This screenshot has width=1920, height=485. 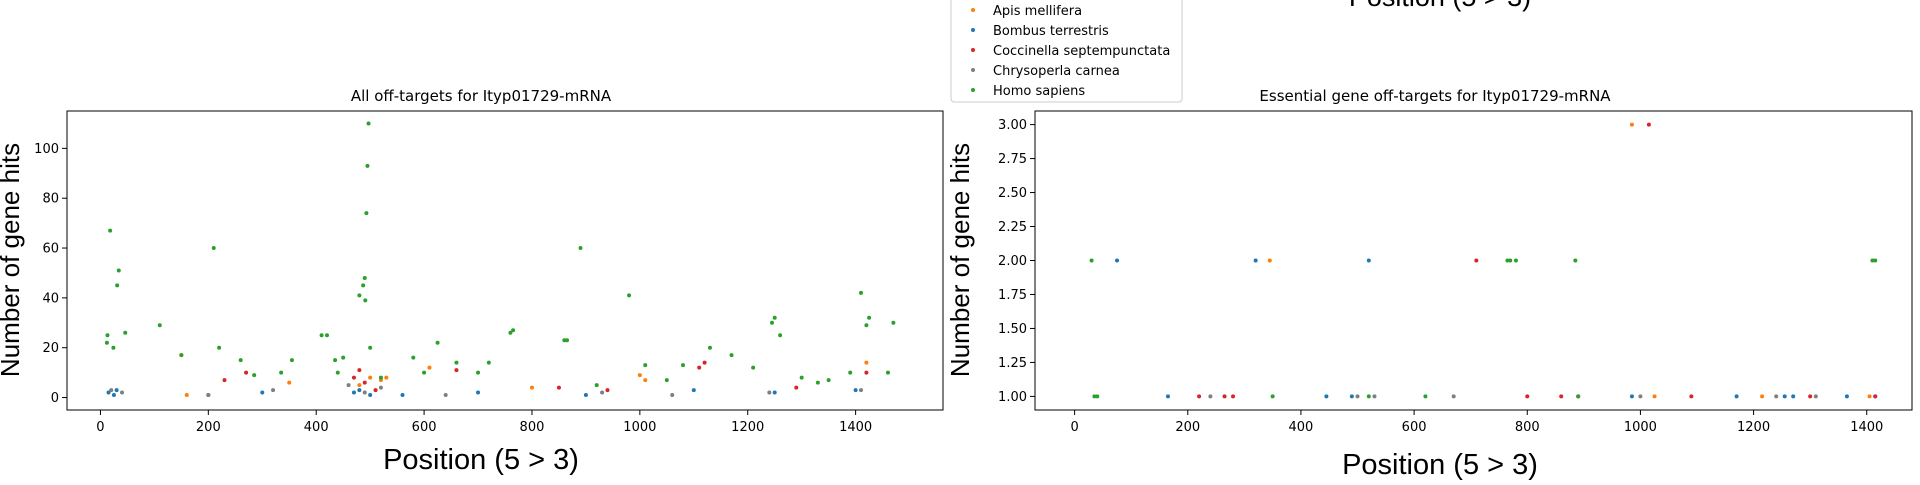 I want to click on legend-marker, so click(x=973, y=30).